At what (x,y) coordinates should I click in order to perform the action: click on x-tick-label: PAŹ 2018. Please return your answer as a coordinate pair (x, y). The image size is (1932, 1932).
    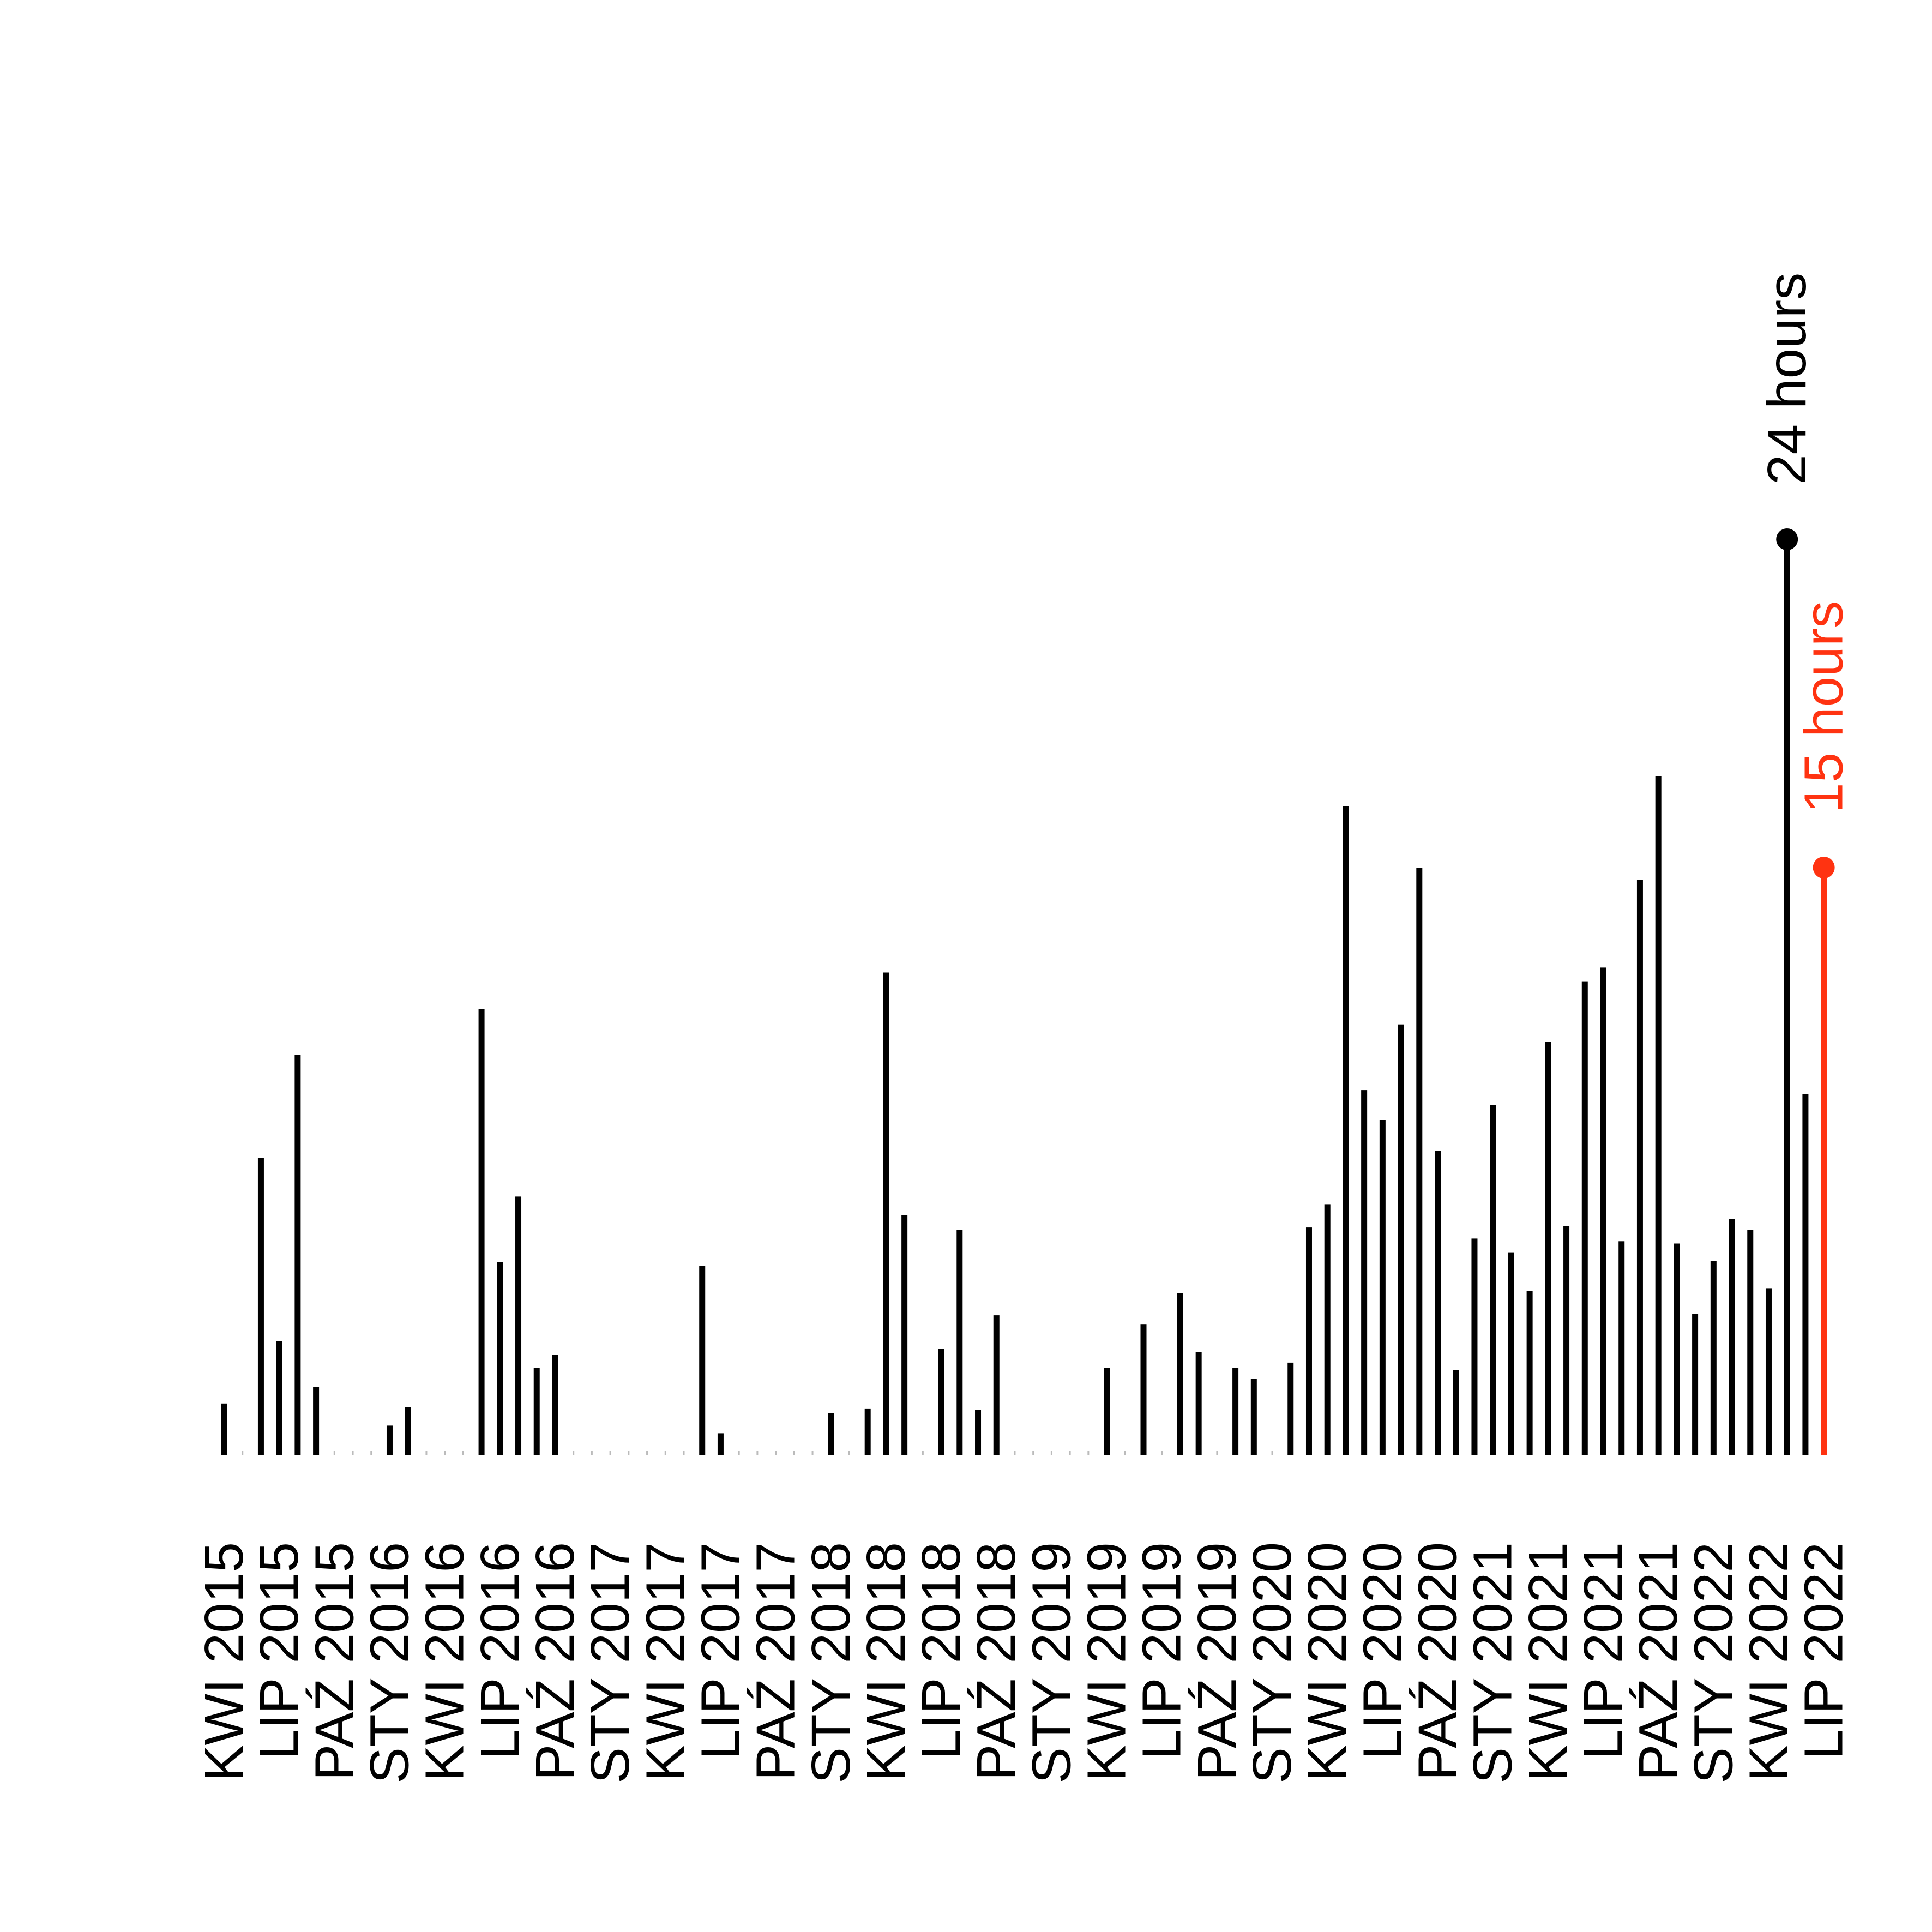
    Looking at the image, I should click on (996, 1661).